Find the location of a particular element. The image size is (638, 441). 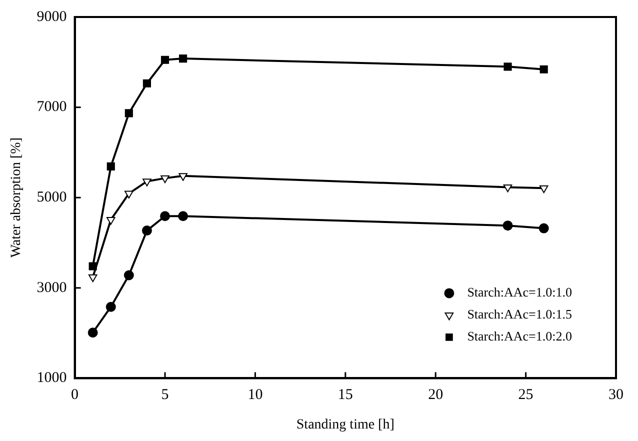

x-axis-title: Standing time [h] is located at coordinates (345, 424).